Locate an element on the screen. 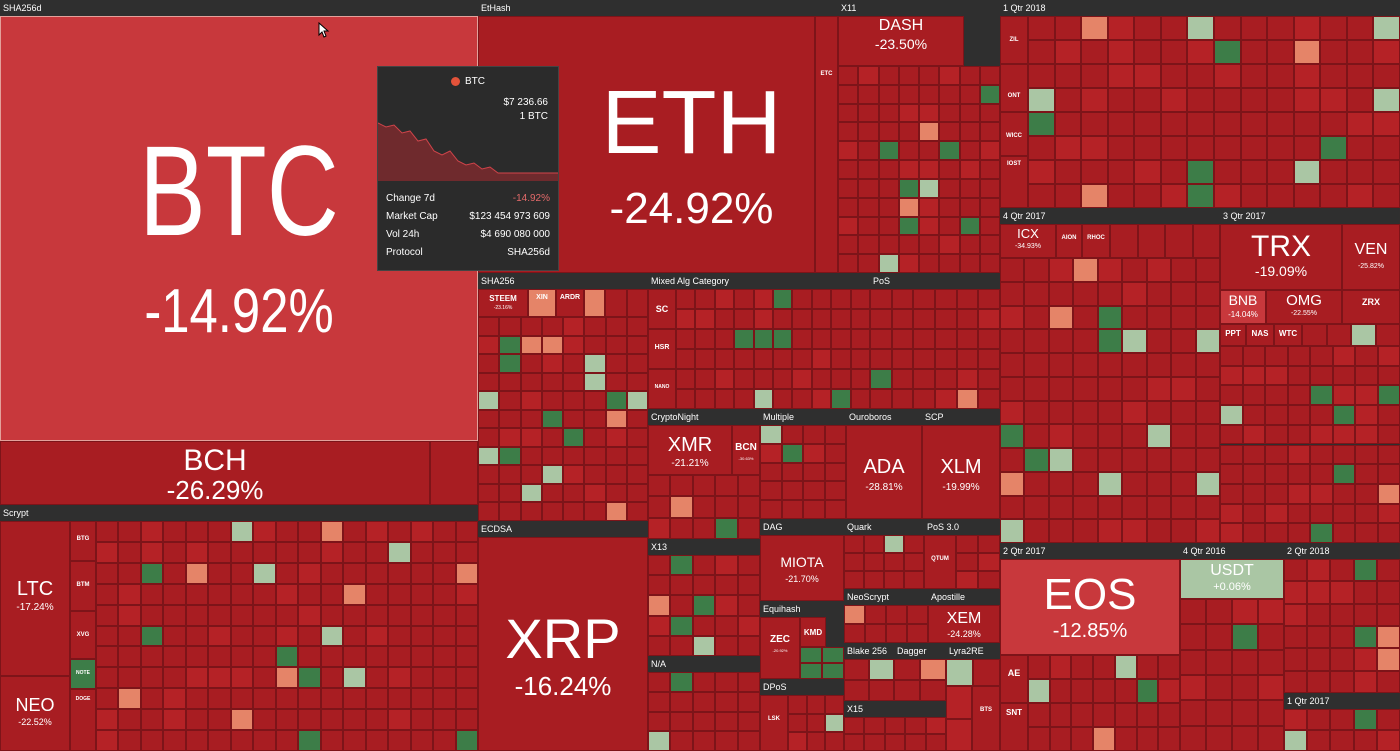 The width and height of the screenshot is (1400, 751). tile-eth: ETH -24.92% is located at coordinates (646, 144).